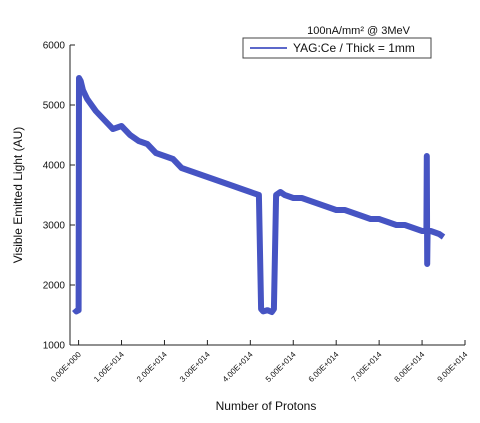 The height and width of the screenshot is (423, 480). I want to click on y-axis-title: Visible Emitted Light (AU), so click(18, 195).